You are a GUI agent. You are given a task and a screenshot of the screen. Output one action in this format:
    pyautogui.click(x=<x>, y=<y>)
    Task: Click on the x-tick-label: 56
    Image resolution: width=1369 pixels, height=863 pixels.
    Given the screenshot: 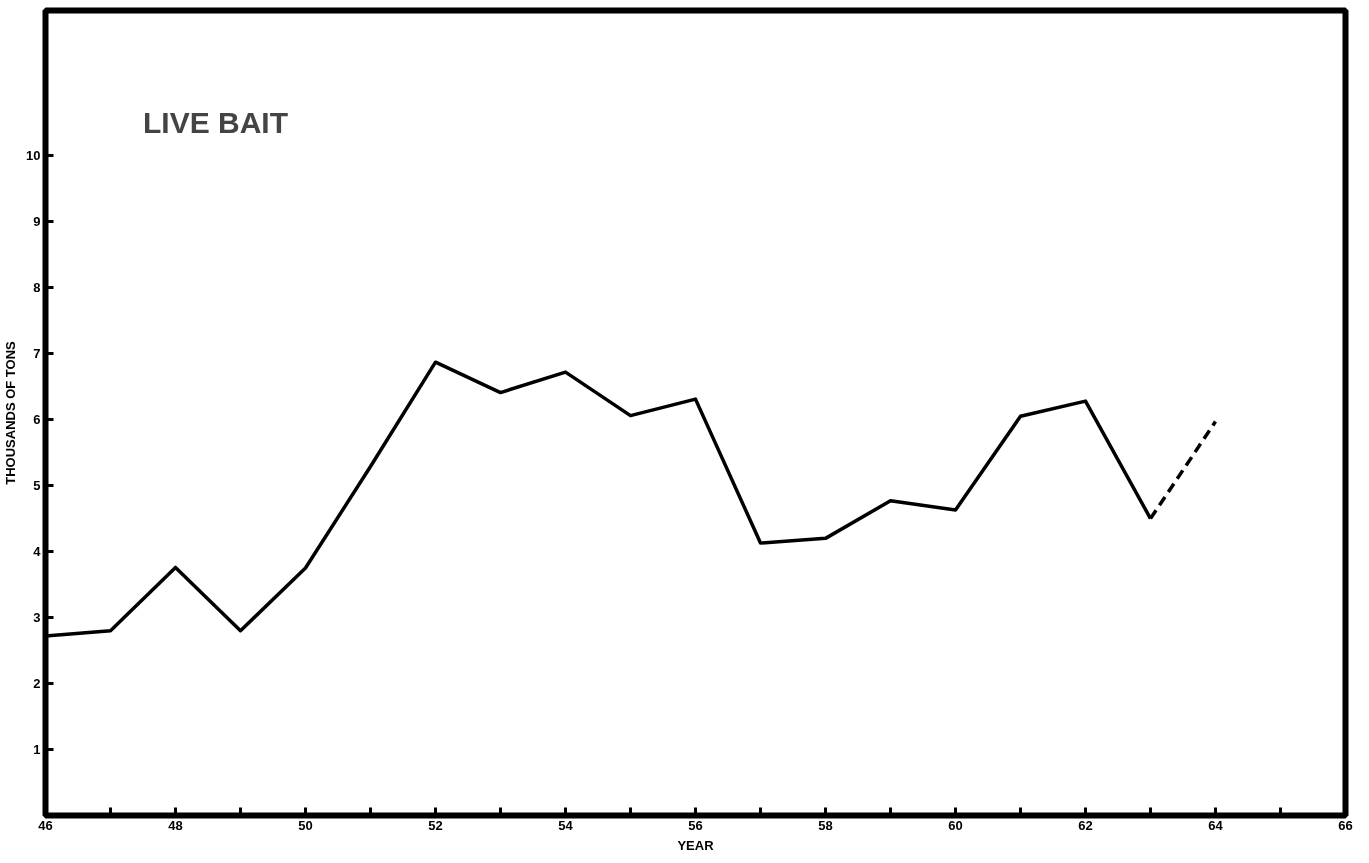 What is the action you would take?
    pyautogui.click(x=695, y=825)
    